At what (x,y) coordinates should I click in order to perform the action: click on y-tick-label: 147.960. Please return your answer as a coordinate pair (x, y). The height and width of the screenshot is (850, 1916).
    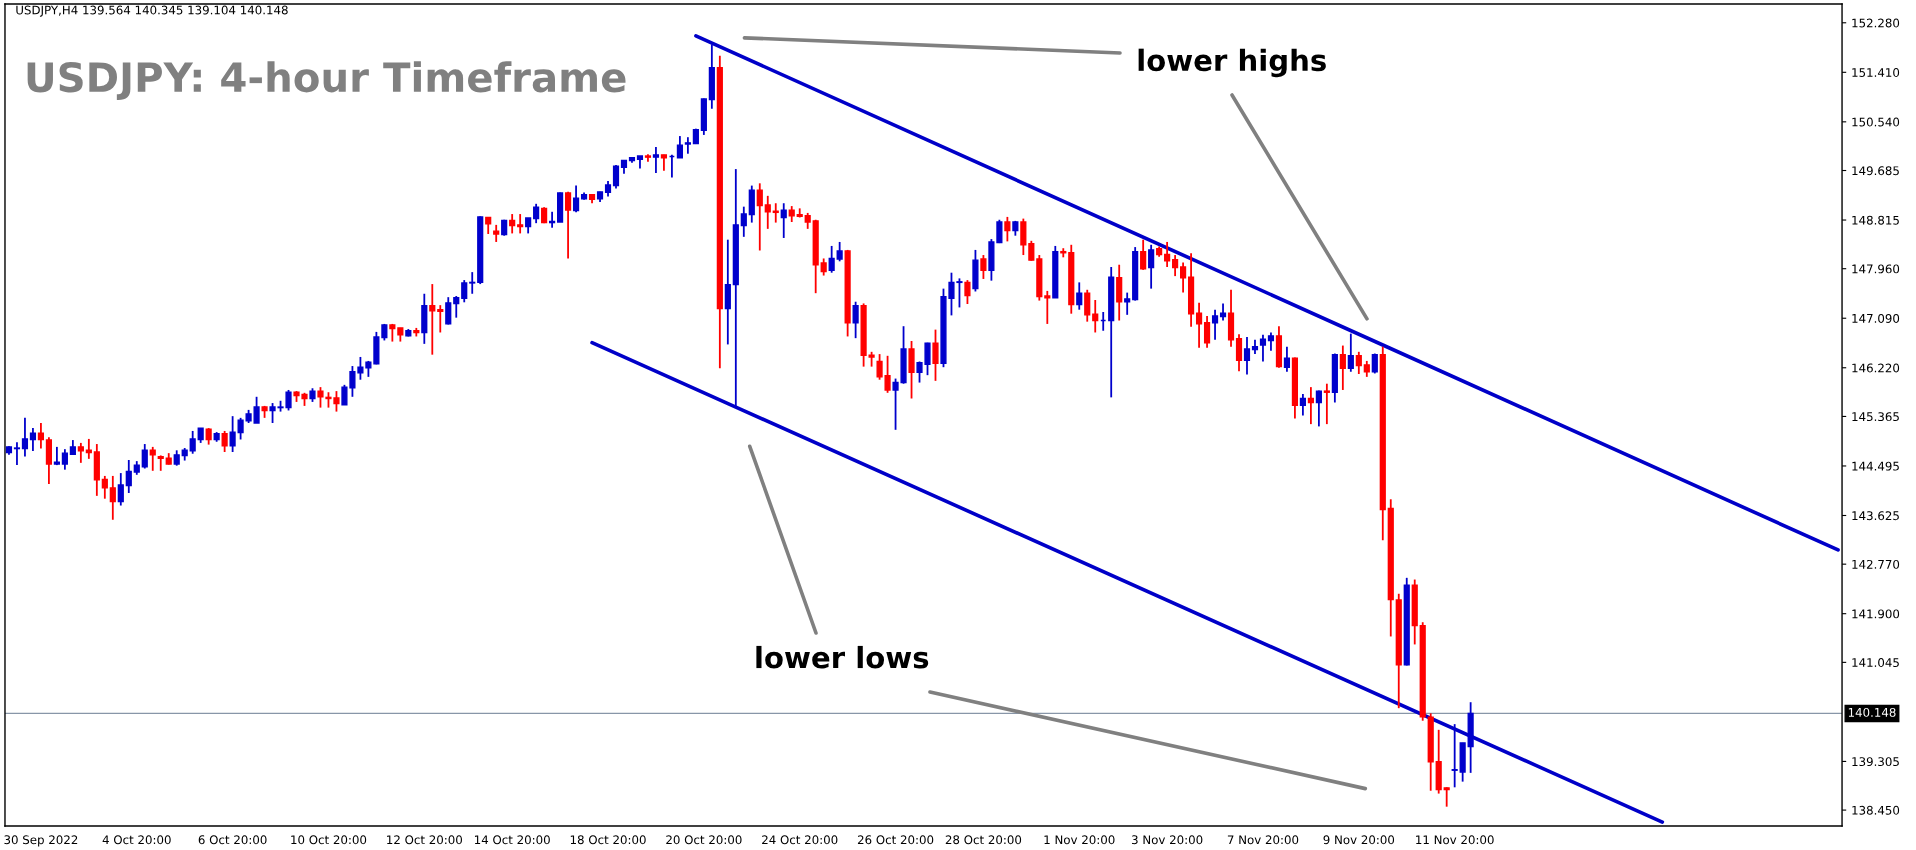
    Looking at the image, I should click on (1876, 269).